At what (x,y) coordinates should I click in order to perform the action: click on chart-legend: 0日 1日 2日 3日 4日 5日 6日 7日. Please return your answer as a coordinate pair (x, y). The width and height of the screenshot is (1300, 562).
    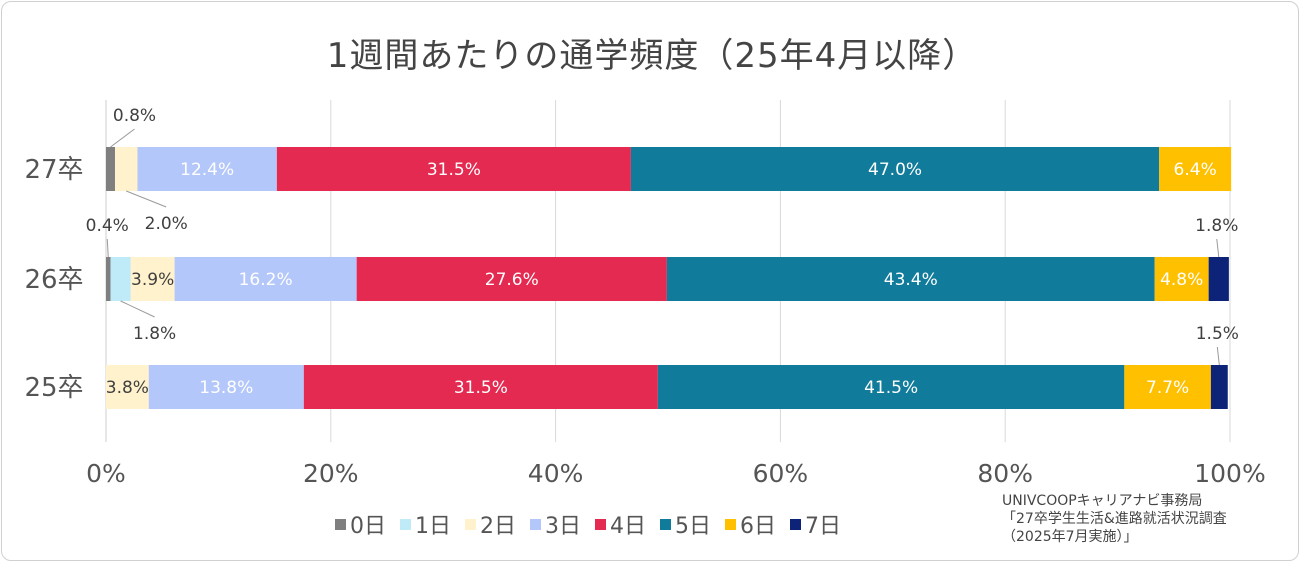
    Looking at the image, I should click on (588, 524).